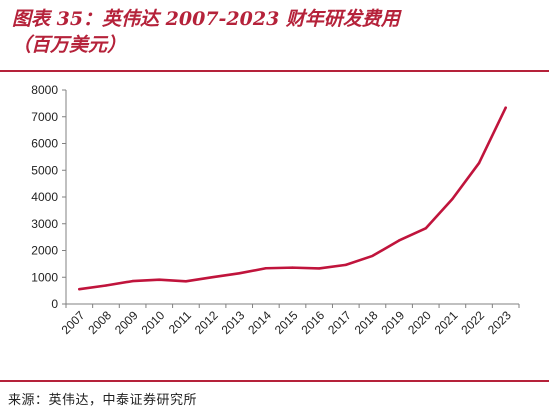  I want to click on y-tick-label: 1000, so click(44, 277).